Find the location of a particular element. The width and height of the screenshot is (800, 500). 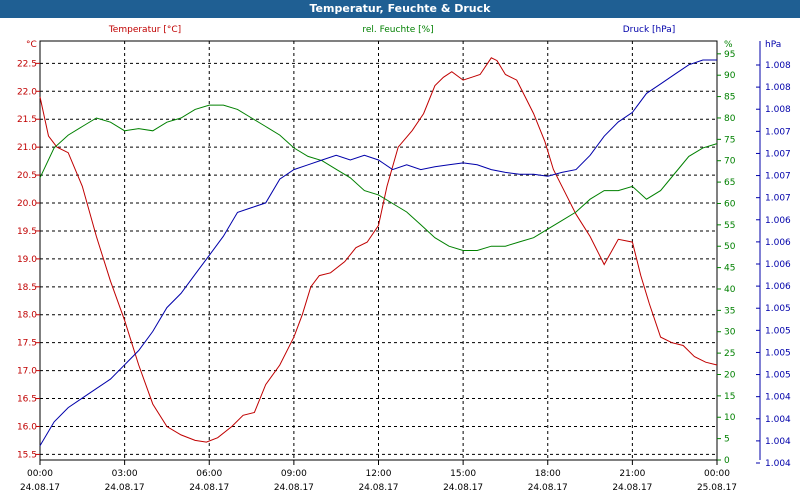

humidity-tick-label: 25 is located at coordinates (729, 354).